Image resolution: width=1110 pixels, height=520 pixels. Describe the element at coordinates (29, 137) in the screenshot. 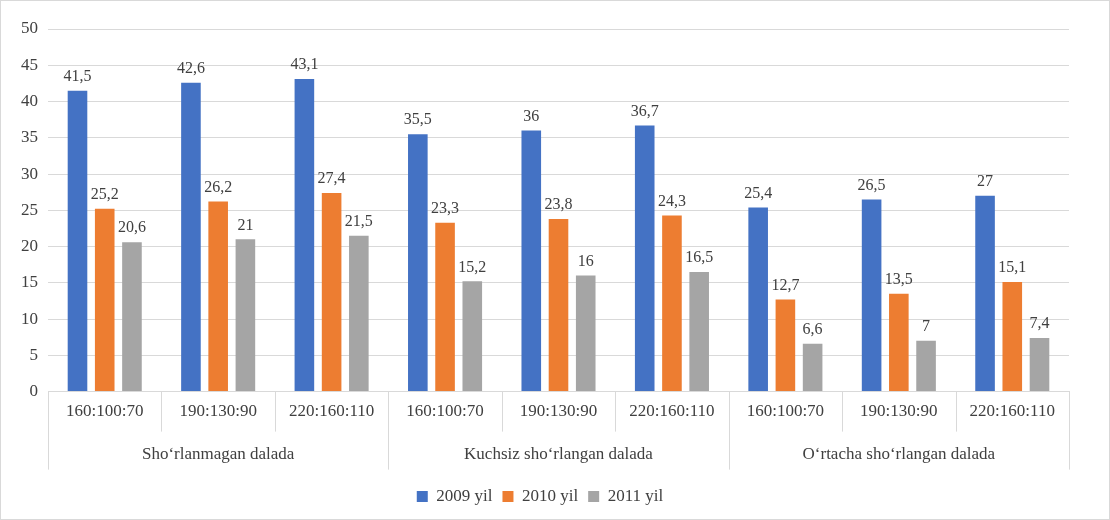

I see `y-tick-label: 35` at that location.